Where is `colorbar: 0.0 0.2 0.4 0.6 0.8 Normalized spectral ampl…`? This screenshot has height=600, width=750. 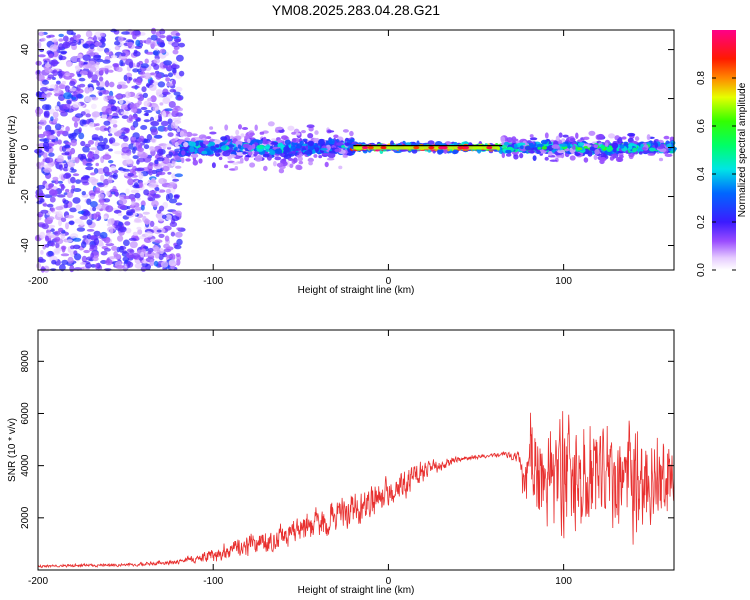 colorbar: 0.0 0.2 0.4 0.6 0.8 Normalized spectral ampl… is located at coordinates (722, 153).